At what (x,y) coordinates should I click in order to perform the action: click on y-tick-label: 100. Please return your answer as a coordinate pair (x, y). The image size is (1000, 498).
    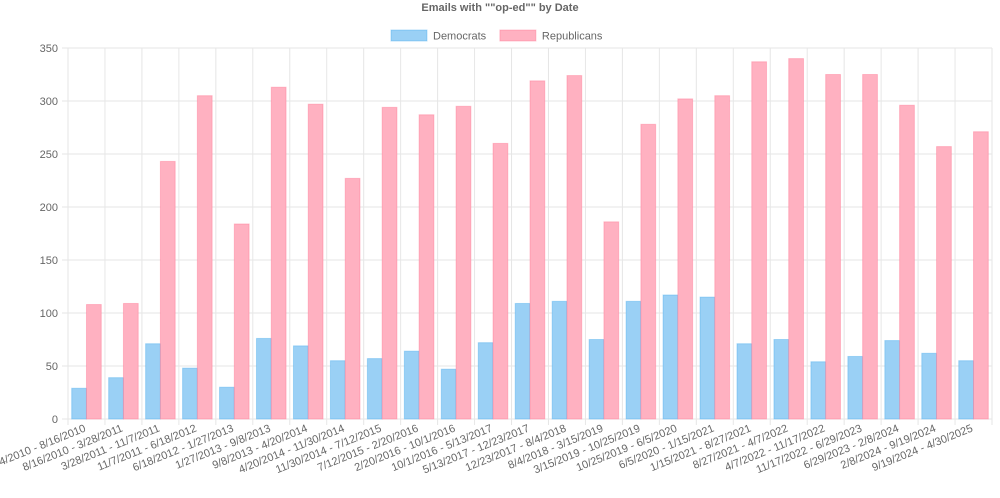
    Looking at the image, I should click on (49, 314).